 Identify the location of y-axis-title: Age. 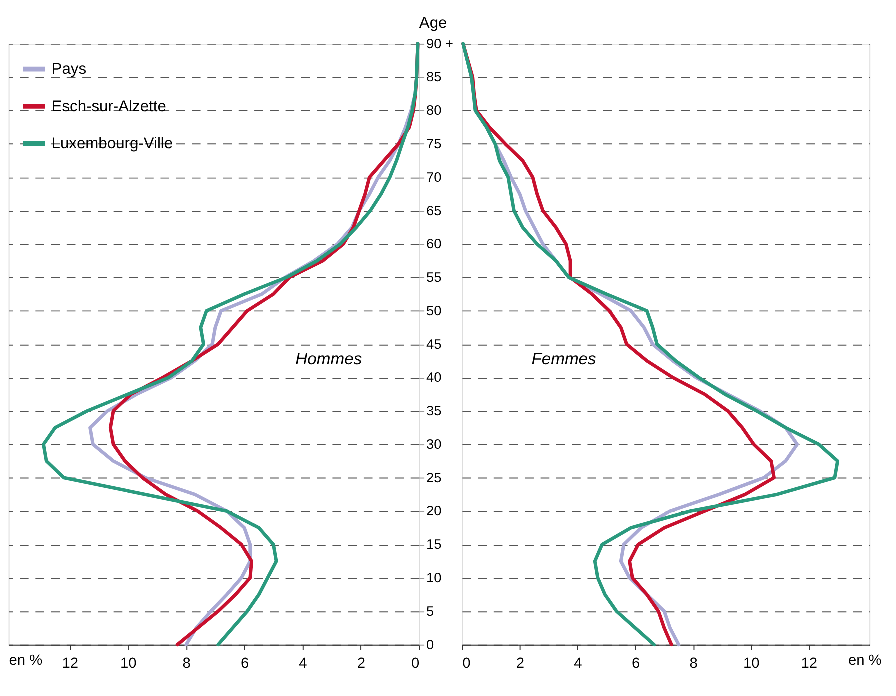
(433, 23).